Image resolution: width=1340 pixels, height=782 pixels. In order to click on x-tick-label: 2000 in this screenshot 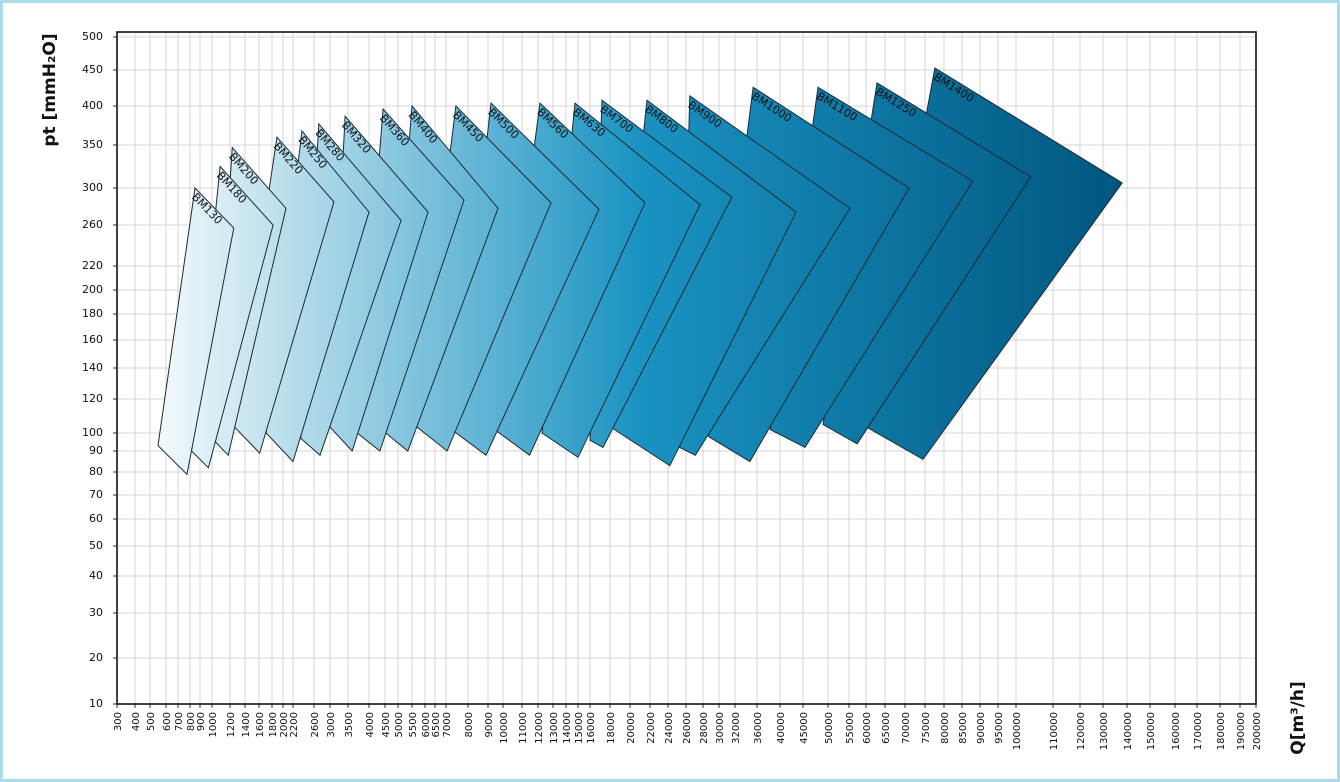, I will do `click(284, 724)`.